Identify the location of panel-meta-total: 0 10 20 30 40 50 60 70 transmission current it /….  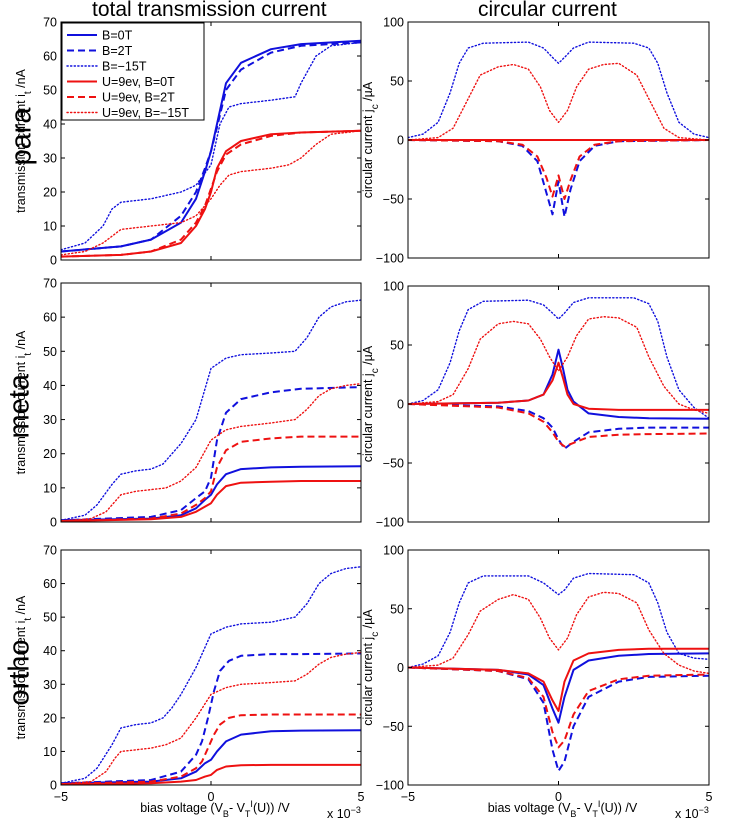
(188, 403).